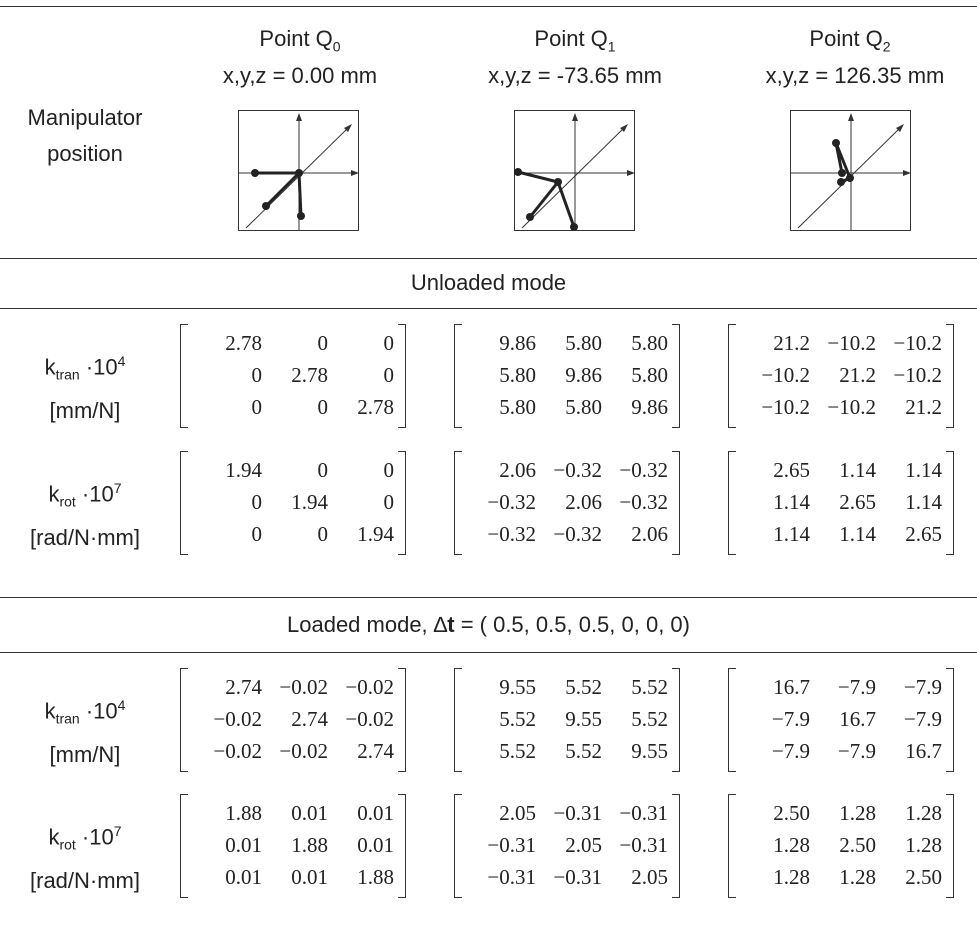  Describe the element at coordinates (85, 153) in the screenshot. I see `row-label-line2: position` at that location.